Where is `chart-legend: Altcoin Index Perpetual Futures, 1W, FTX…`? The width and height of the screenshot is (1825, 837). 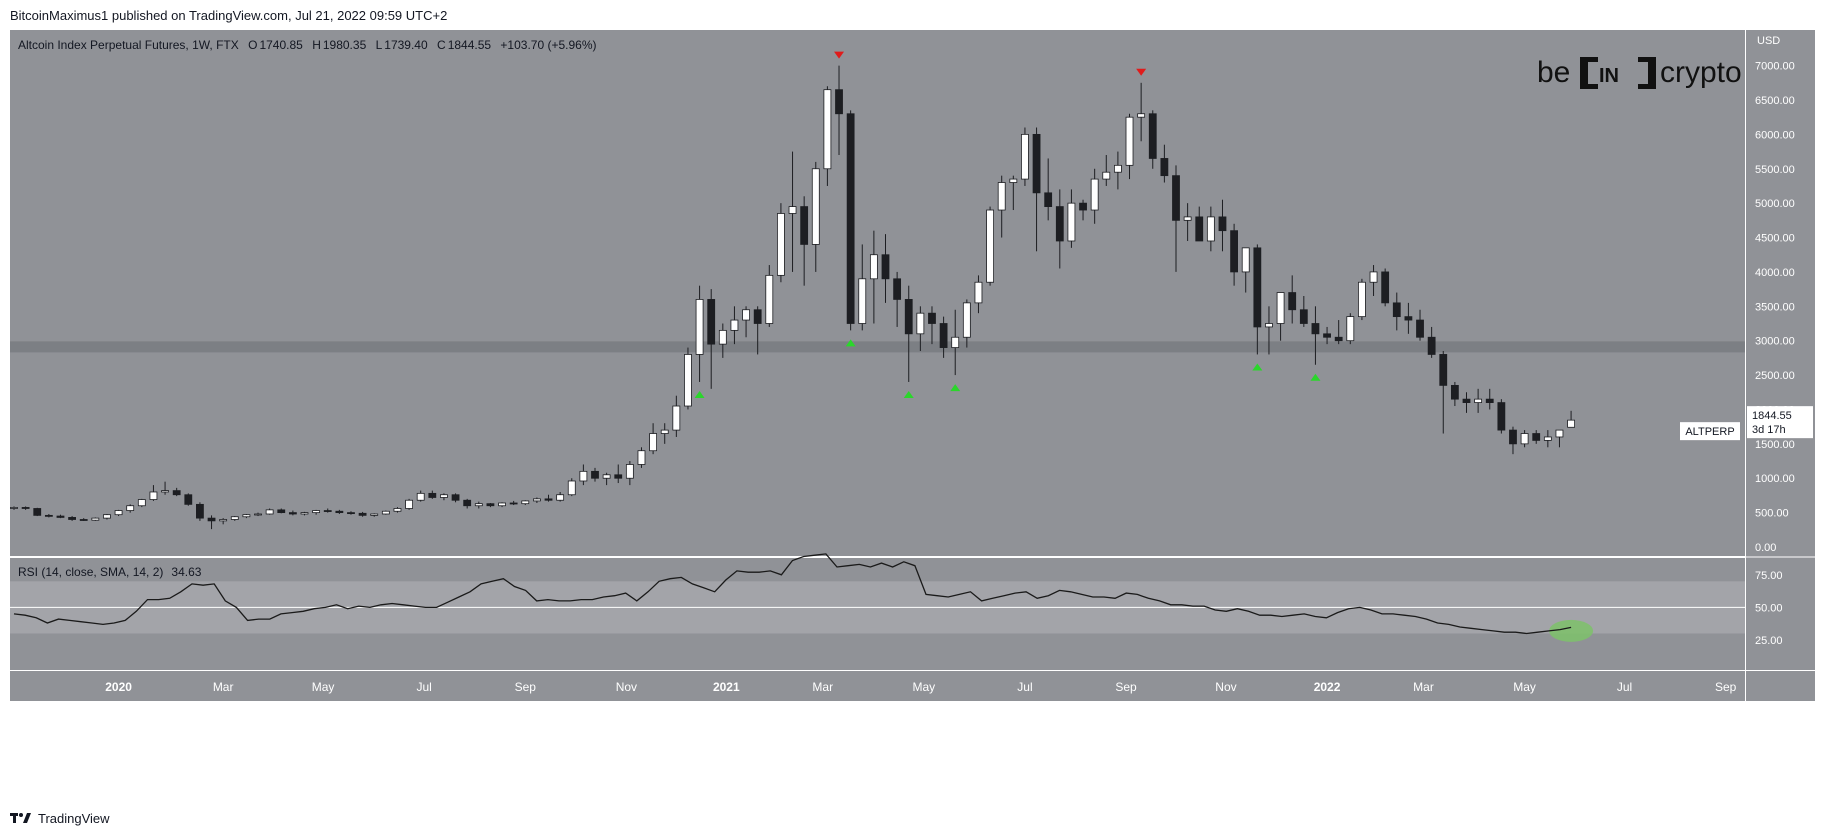
chart-legend: Altcoin Index Perpetual Futures, 1W, FTX… is located at coordinates (307, 45).